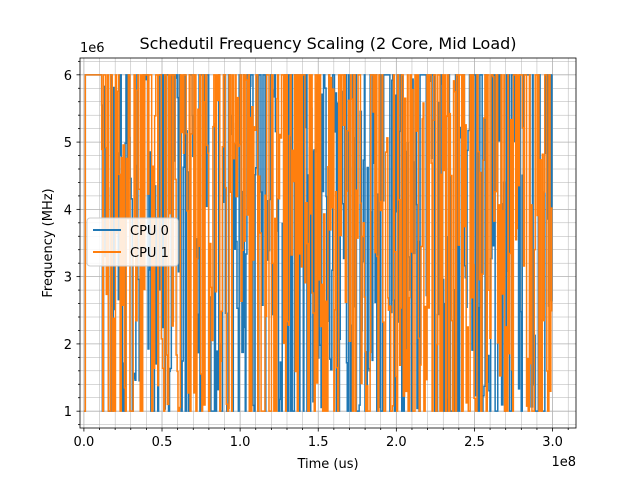 This screenshot has height=484, width=640. What do you see at coordinates (318, 442) in the screenshot?
I see `x-tick-label: 1.5` at bounding box center [318, 442].